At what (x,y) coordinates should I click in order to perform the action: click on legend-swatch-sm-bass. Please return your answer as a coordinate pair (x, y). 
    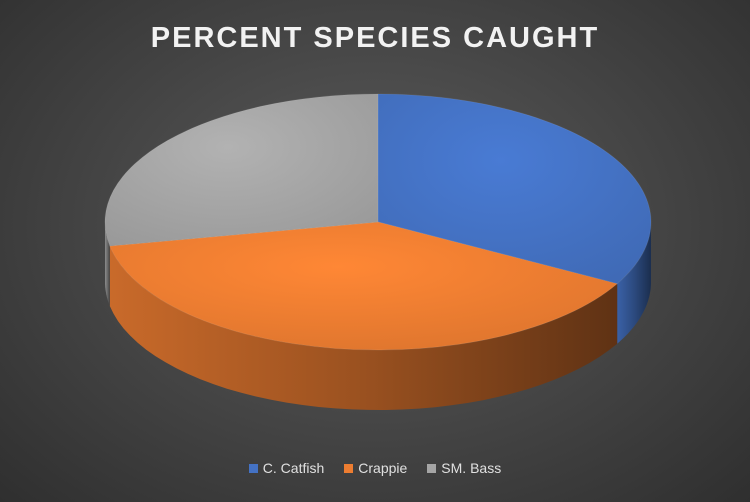
    Looking at the image, I should click on (432, 468).